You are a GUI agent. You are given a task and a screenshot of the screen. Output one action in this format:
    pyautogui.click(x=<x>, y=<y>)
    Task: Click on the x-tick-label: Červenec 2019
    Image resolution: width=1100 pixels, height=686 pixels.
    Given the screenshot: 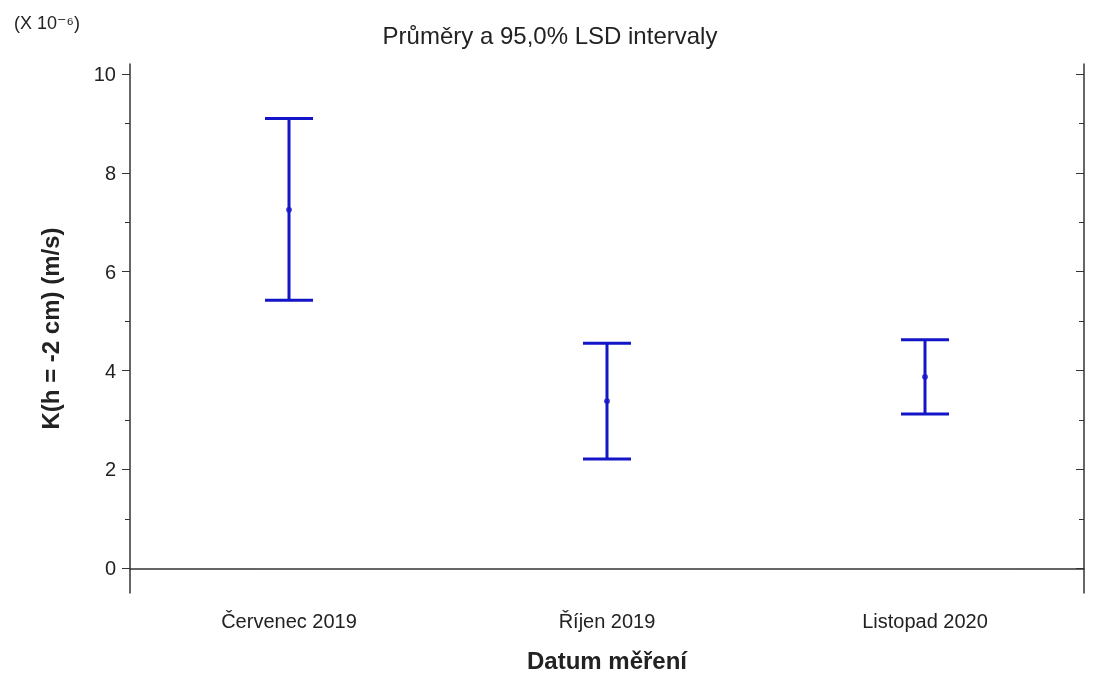 What is the action you would take?
    pyautogui.click(x=289, y=621)
    